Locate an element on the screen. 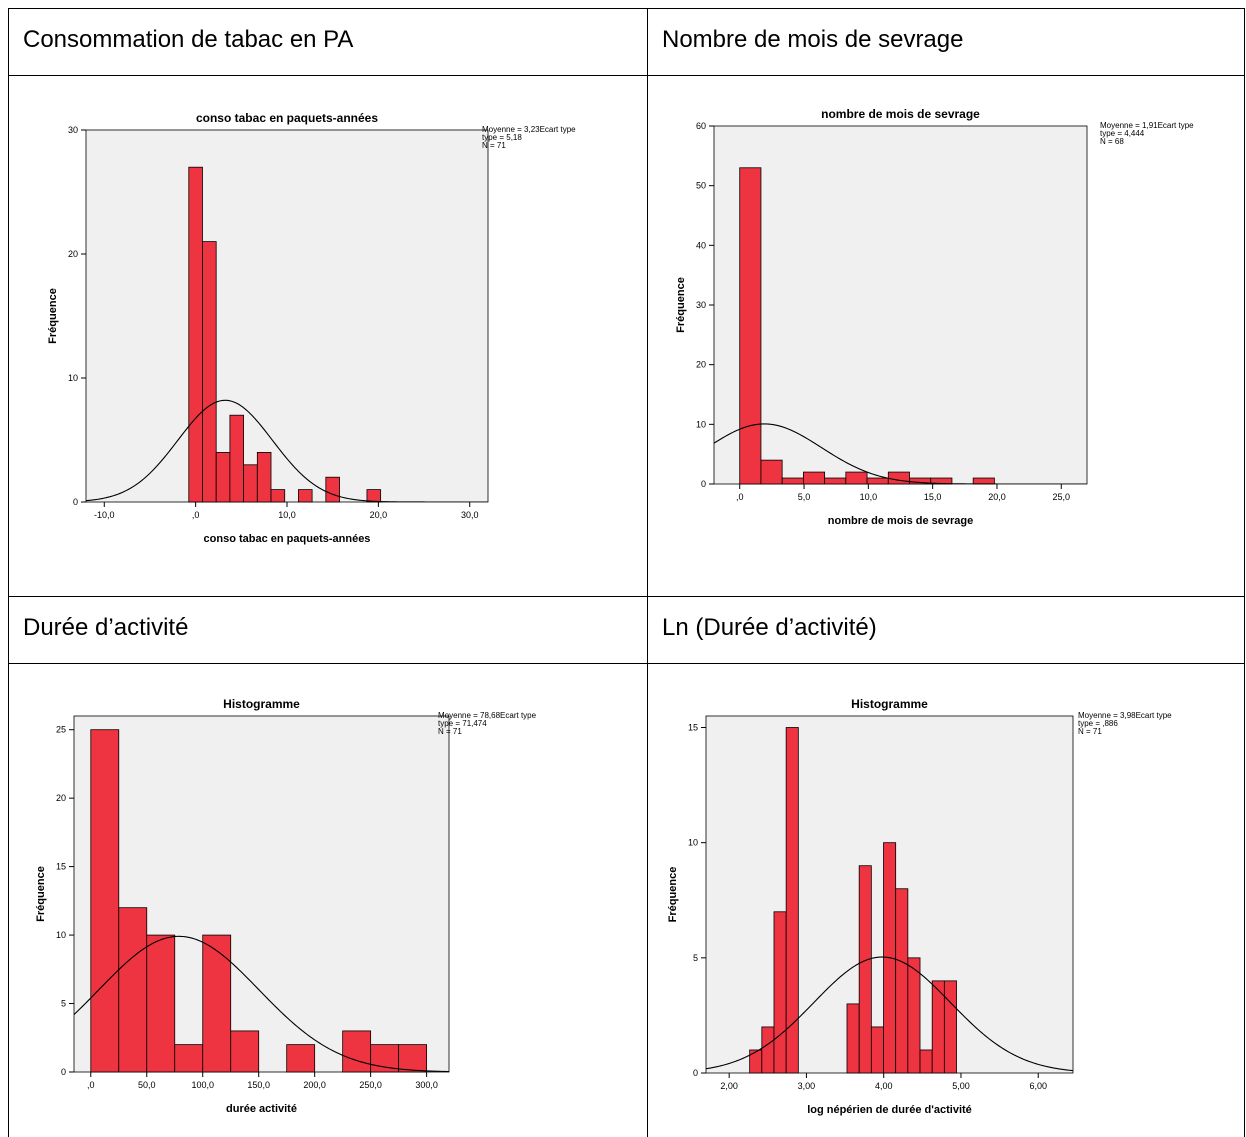 The height and width of the screenshot is (1137, 1246). stats-label: Moyenne = 1,91Ecart type is located at coordinates (1147, 125).